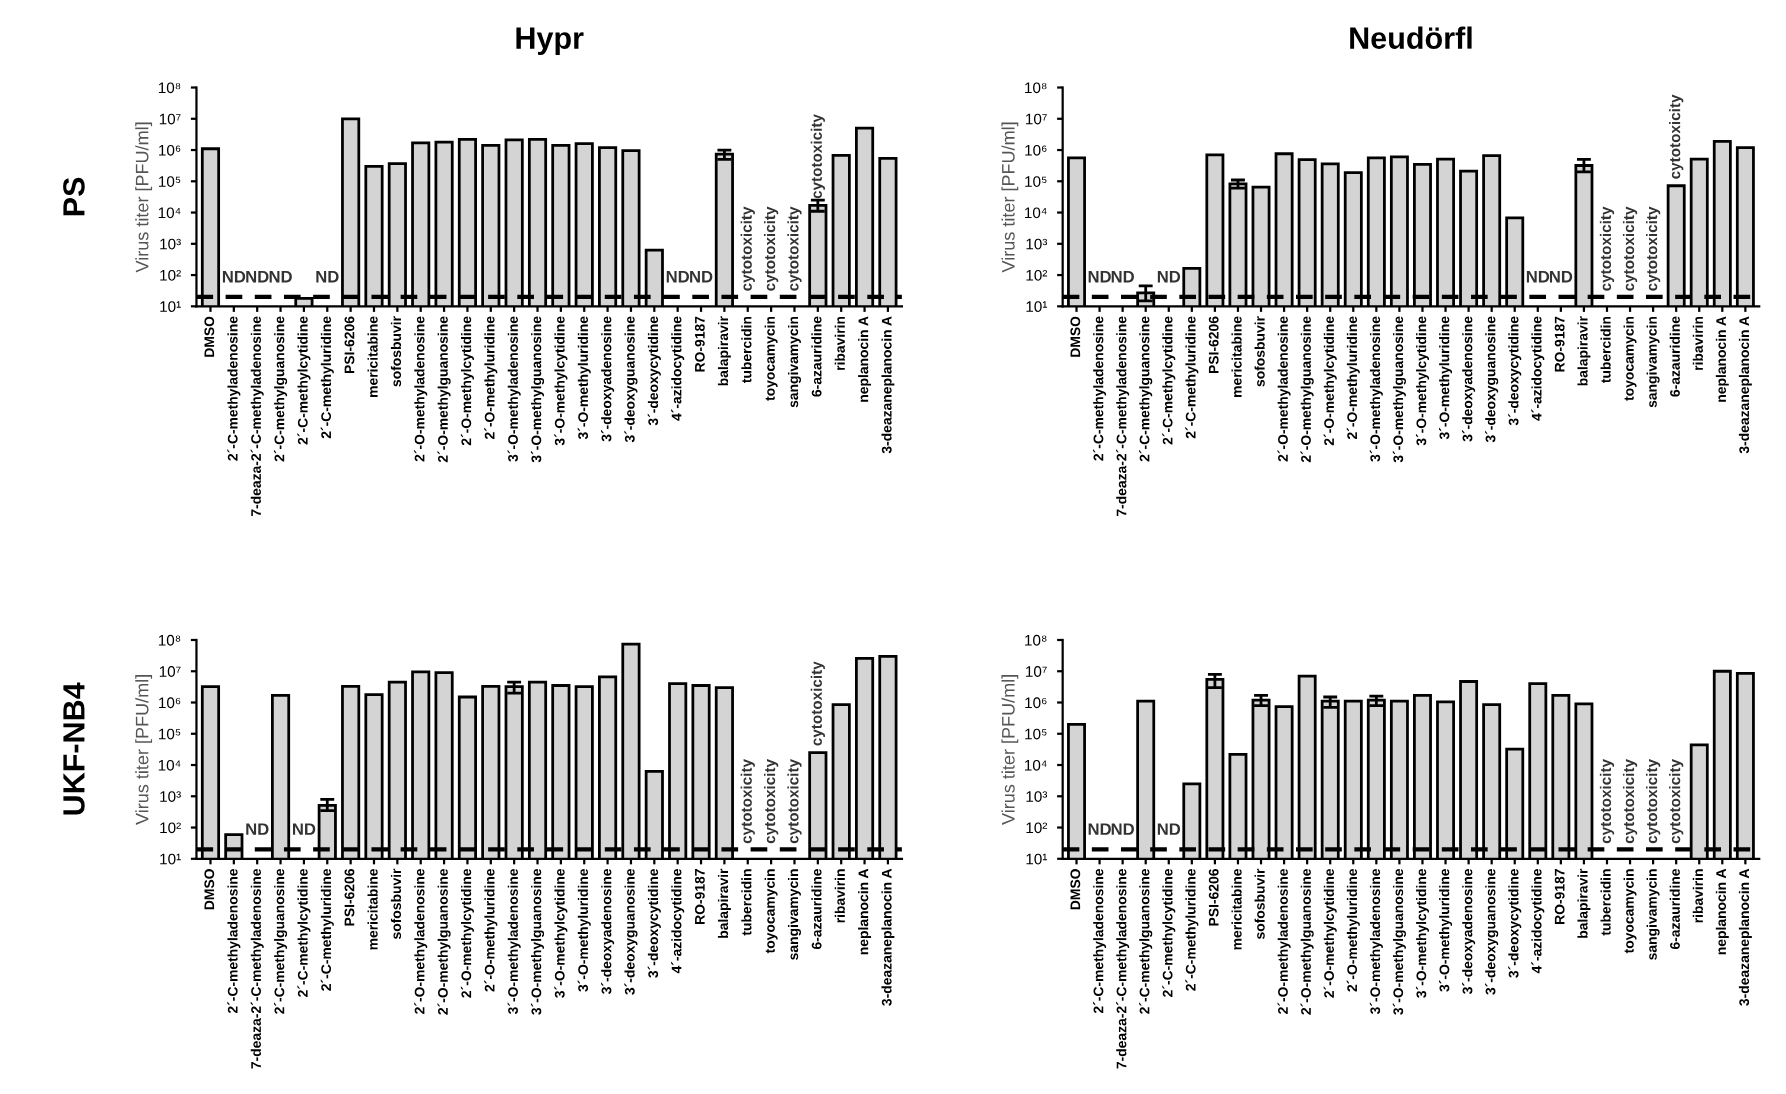 This screenshot has width=1786, height=1094. Describe the element at coordinates (550, 41) in the screenshot. I see `chart-title: Hypr` at that location.